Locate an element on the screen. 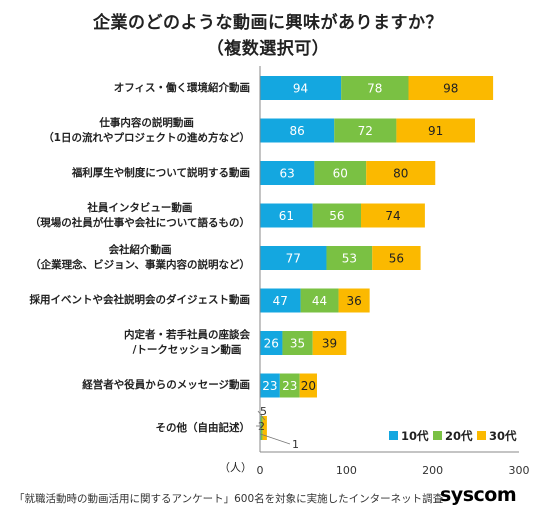 The width and height of the screenshot is (536, 522). data-label: 86 is located at coordinates (296, 131).